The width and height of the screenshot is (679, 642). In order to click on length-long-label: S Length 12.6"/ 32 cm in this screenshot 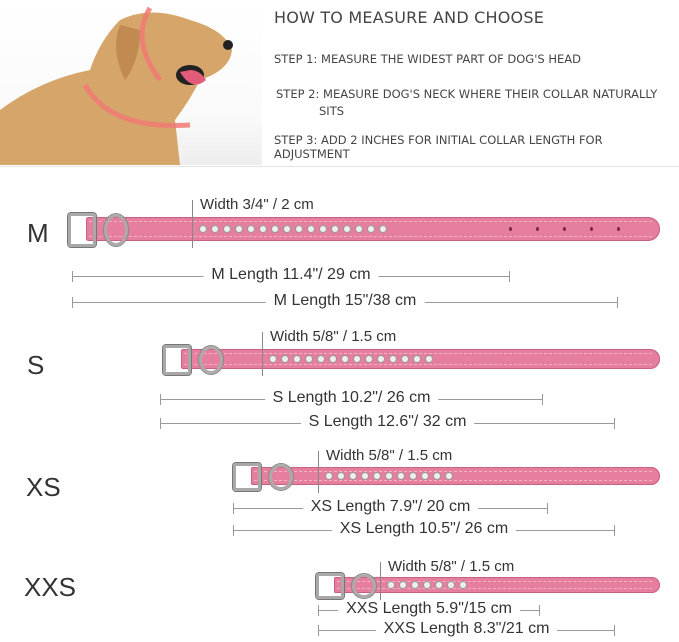, I will do `click(387, 422)`.